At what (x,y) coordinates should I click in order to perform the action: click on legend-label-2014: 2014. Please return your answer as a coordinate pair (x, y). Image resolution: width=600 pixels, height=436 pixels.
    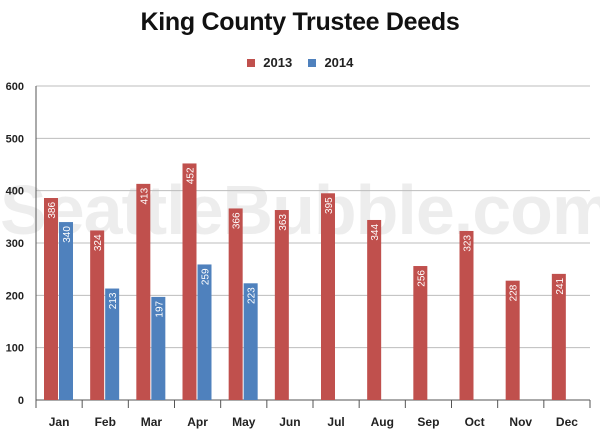
    Looking at the image, I should click on (339, 63).